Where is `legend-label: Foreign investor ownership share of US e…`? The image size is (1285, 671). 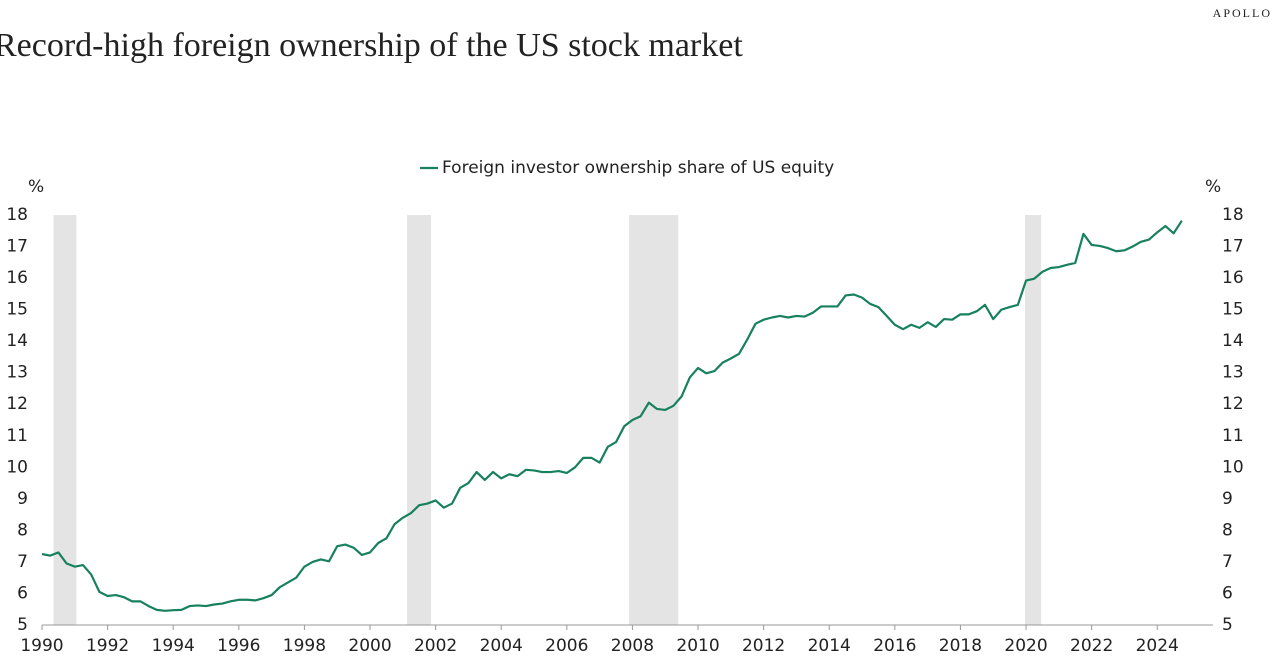 legend-label: Foreign investor ownership share of US e… is located at coordinates (638, 168).